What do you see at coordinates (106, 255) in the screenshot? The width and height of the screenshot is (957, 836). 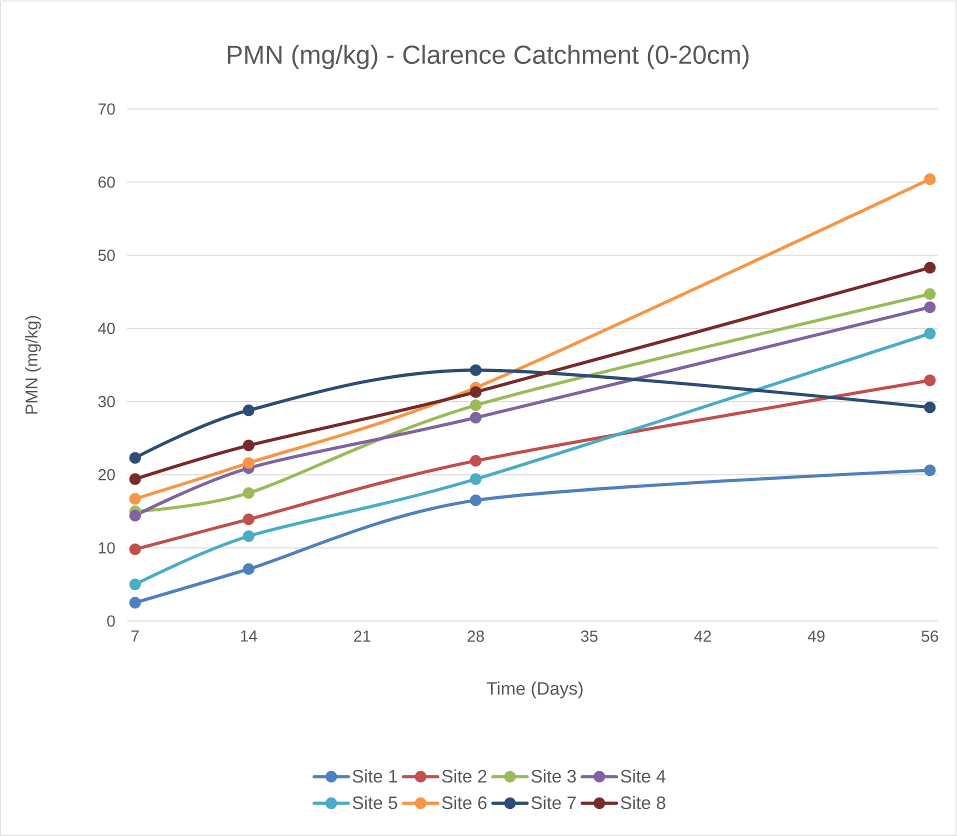 I see `y-tick-label: 50` at bounding box center [106, 255].